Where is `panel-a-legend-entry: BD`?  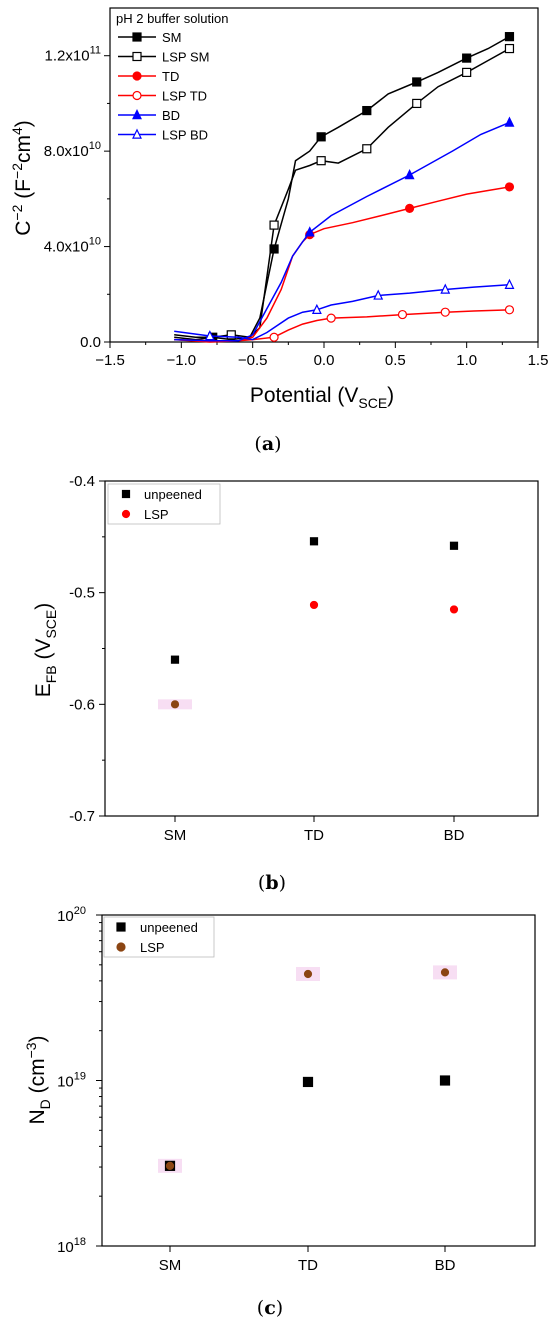 panel-a-legend-entry: BD is located at coordinates (171, 115).